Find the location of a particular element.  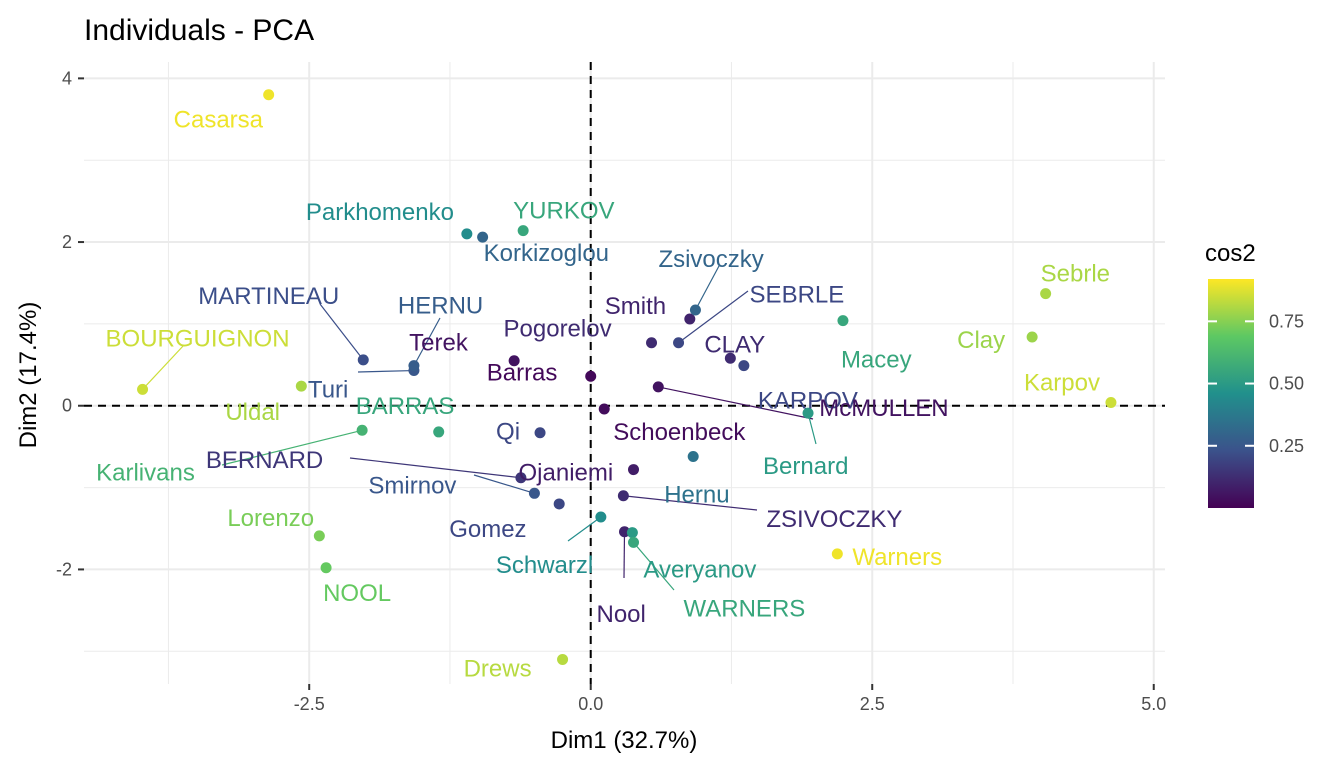

y-tick-label: 4 is located at coordinates (67, 78).